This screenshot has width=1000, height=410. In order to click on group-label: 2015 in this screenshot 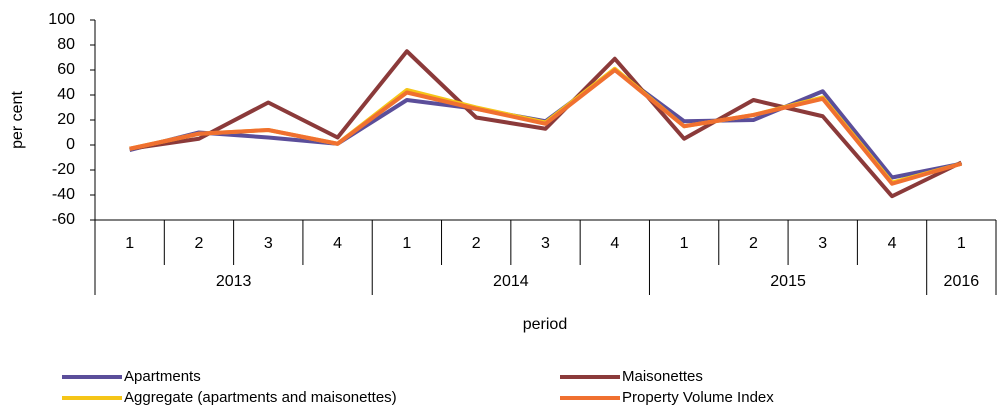, I will do `click(788, 281)`.